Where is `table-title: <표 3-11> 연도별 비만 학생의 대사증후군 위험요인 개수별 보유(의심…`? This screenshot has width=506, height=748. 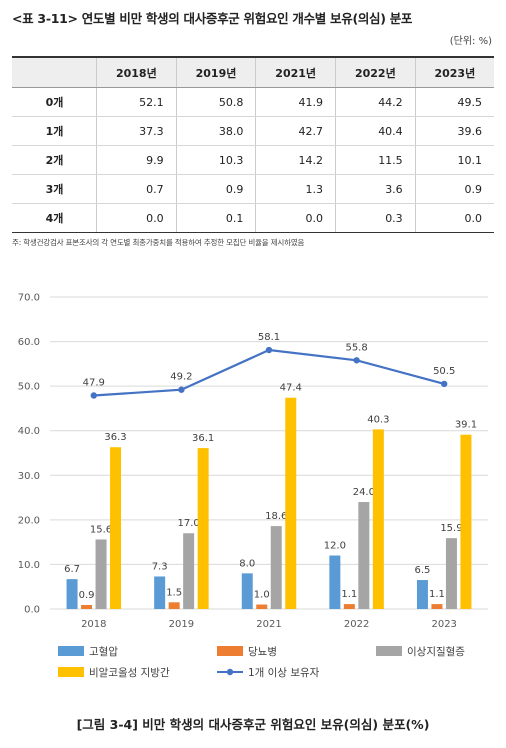
table-title: <표 3-11> 연도별 비만 학생의 대사증후군 위험요인 개수별 보유(의심… is located at coordinates (212, 18).